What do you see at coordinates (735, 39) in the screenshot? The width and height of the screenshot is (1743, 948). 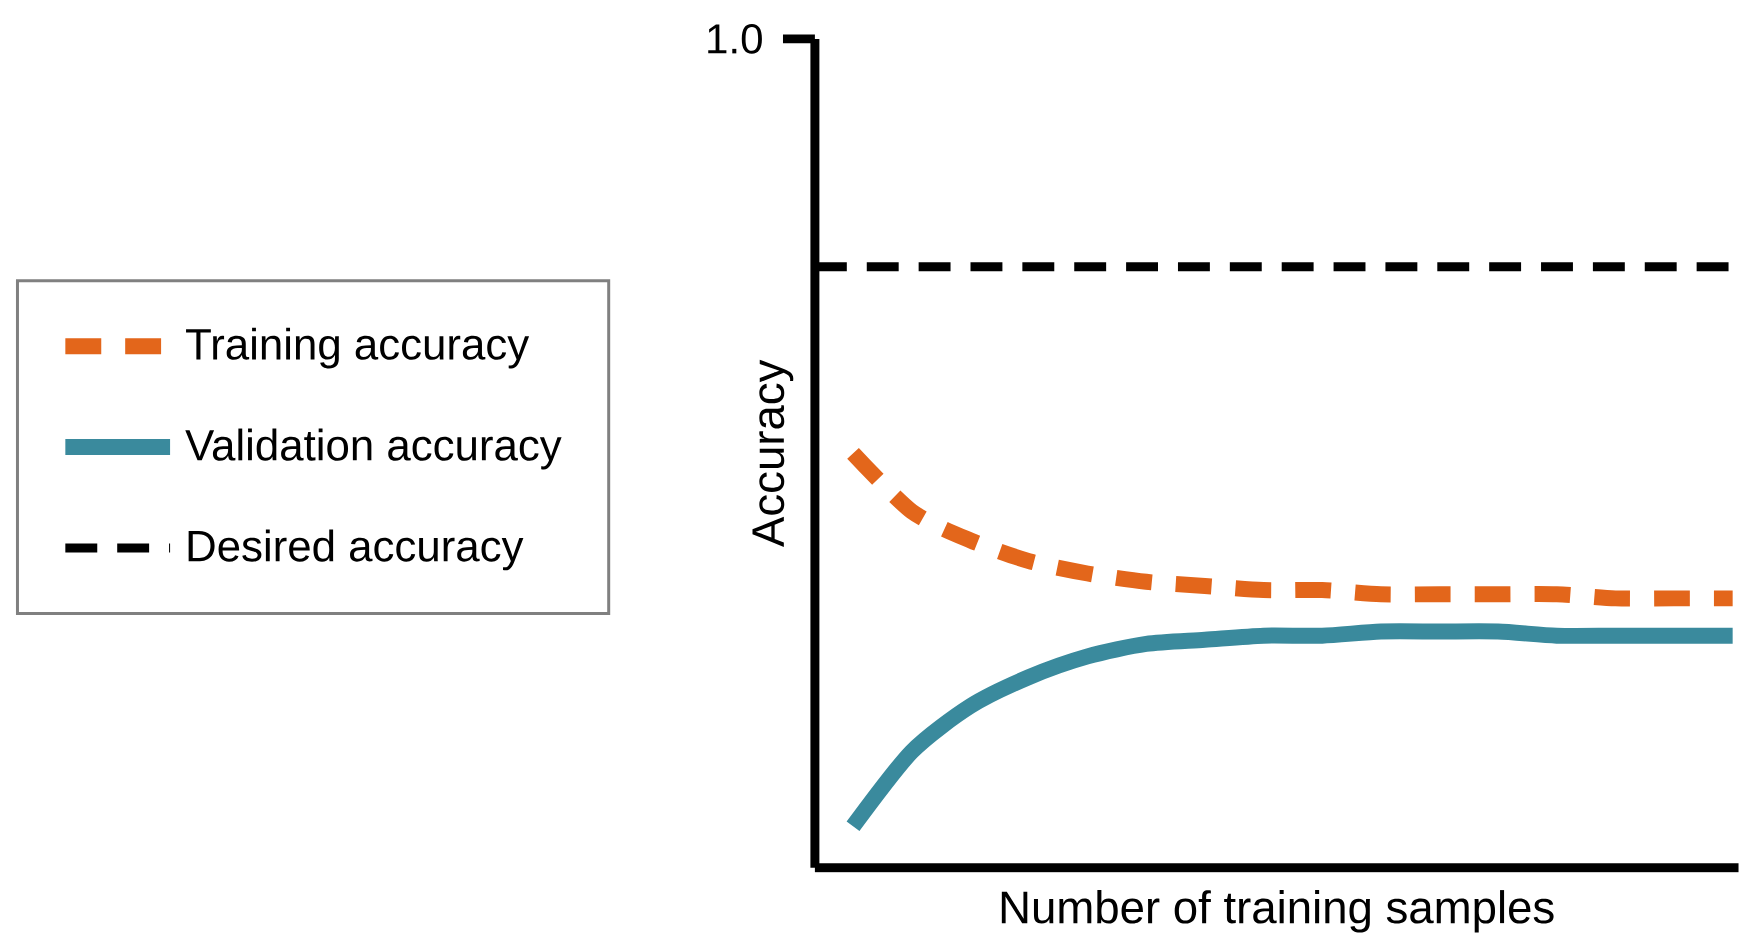 I see `text: 1.0` at bounding box center [735, 39].